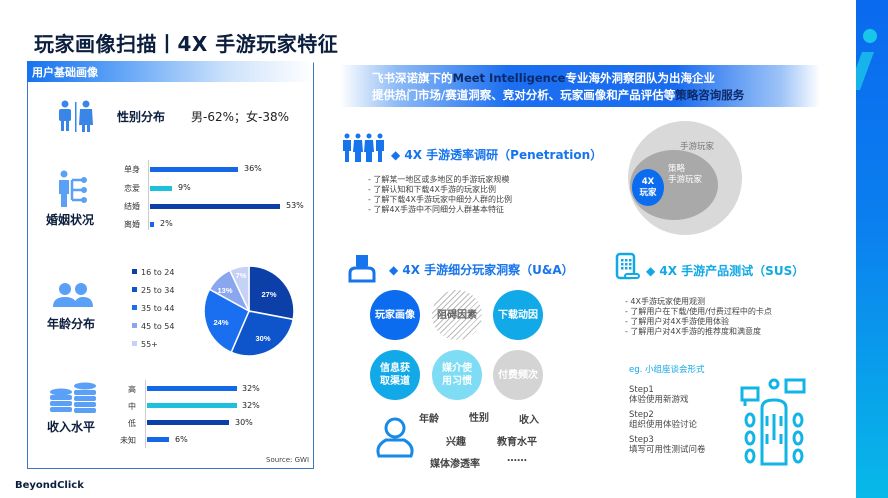 This screenshot has width=888, height=498. What do you see at coordinates (73, 188) in the screenshot?
I see `marital-hierarchy-icon` at bounding box center [73, 188].